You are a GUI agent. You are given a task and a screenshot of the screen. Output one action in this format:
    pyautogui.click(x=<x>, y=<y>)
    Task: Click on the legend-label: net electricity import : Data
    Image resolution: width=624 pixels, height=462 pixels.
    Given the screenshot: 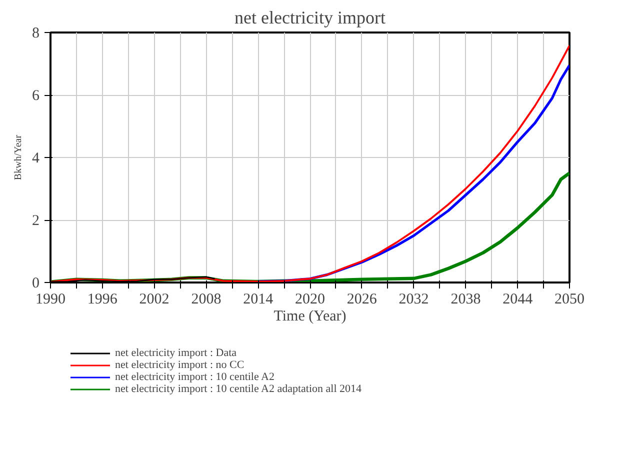 What is the action you would take?
    pyautogui.click(x=176, y=353)
    